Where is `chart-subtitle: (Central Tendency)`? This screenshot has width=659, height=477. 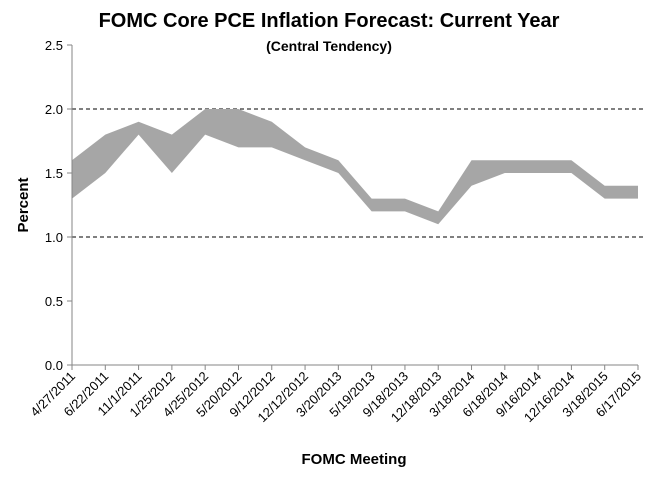 chart-subtitle: (Central Tendency) is located at coordinates (329, 46).